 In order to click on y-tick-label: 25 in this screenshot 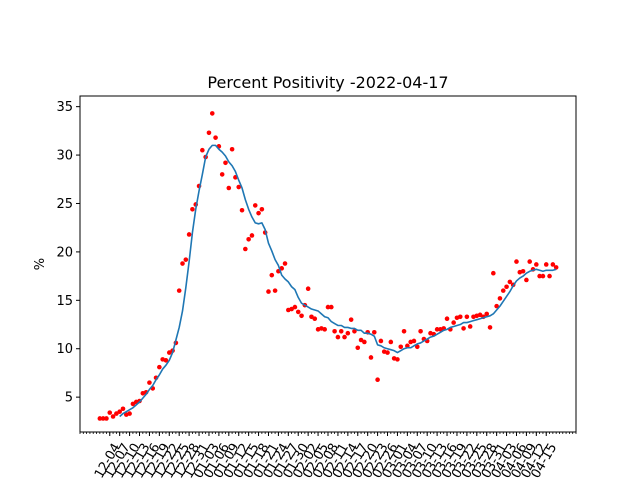, I will do `click(64, 204)`.